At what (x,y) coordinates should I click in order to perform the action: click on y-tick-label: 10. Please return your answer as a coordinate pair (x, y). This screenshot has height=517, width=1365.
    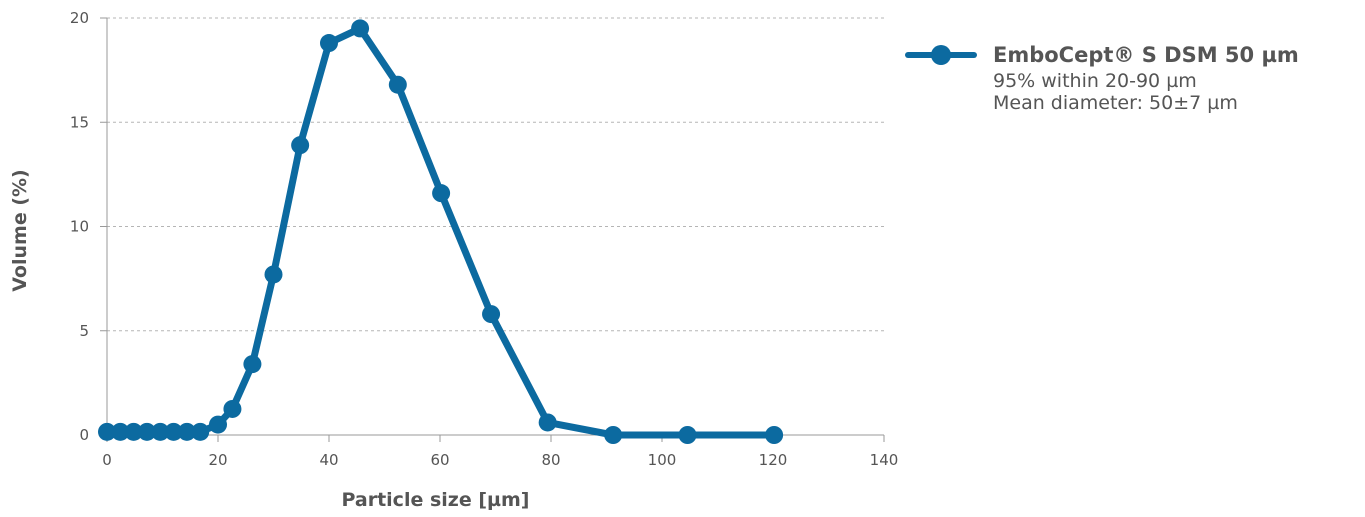
    Looking at the image, I should click on (79, 227).